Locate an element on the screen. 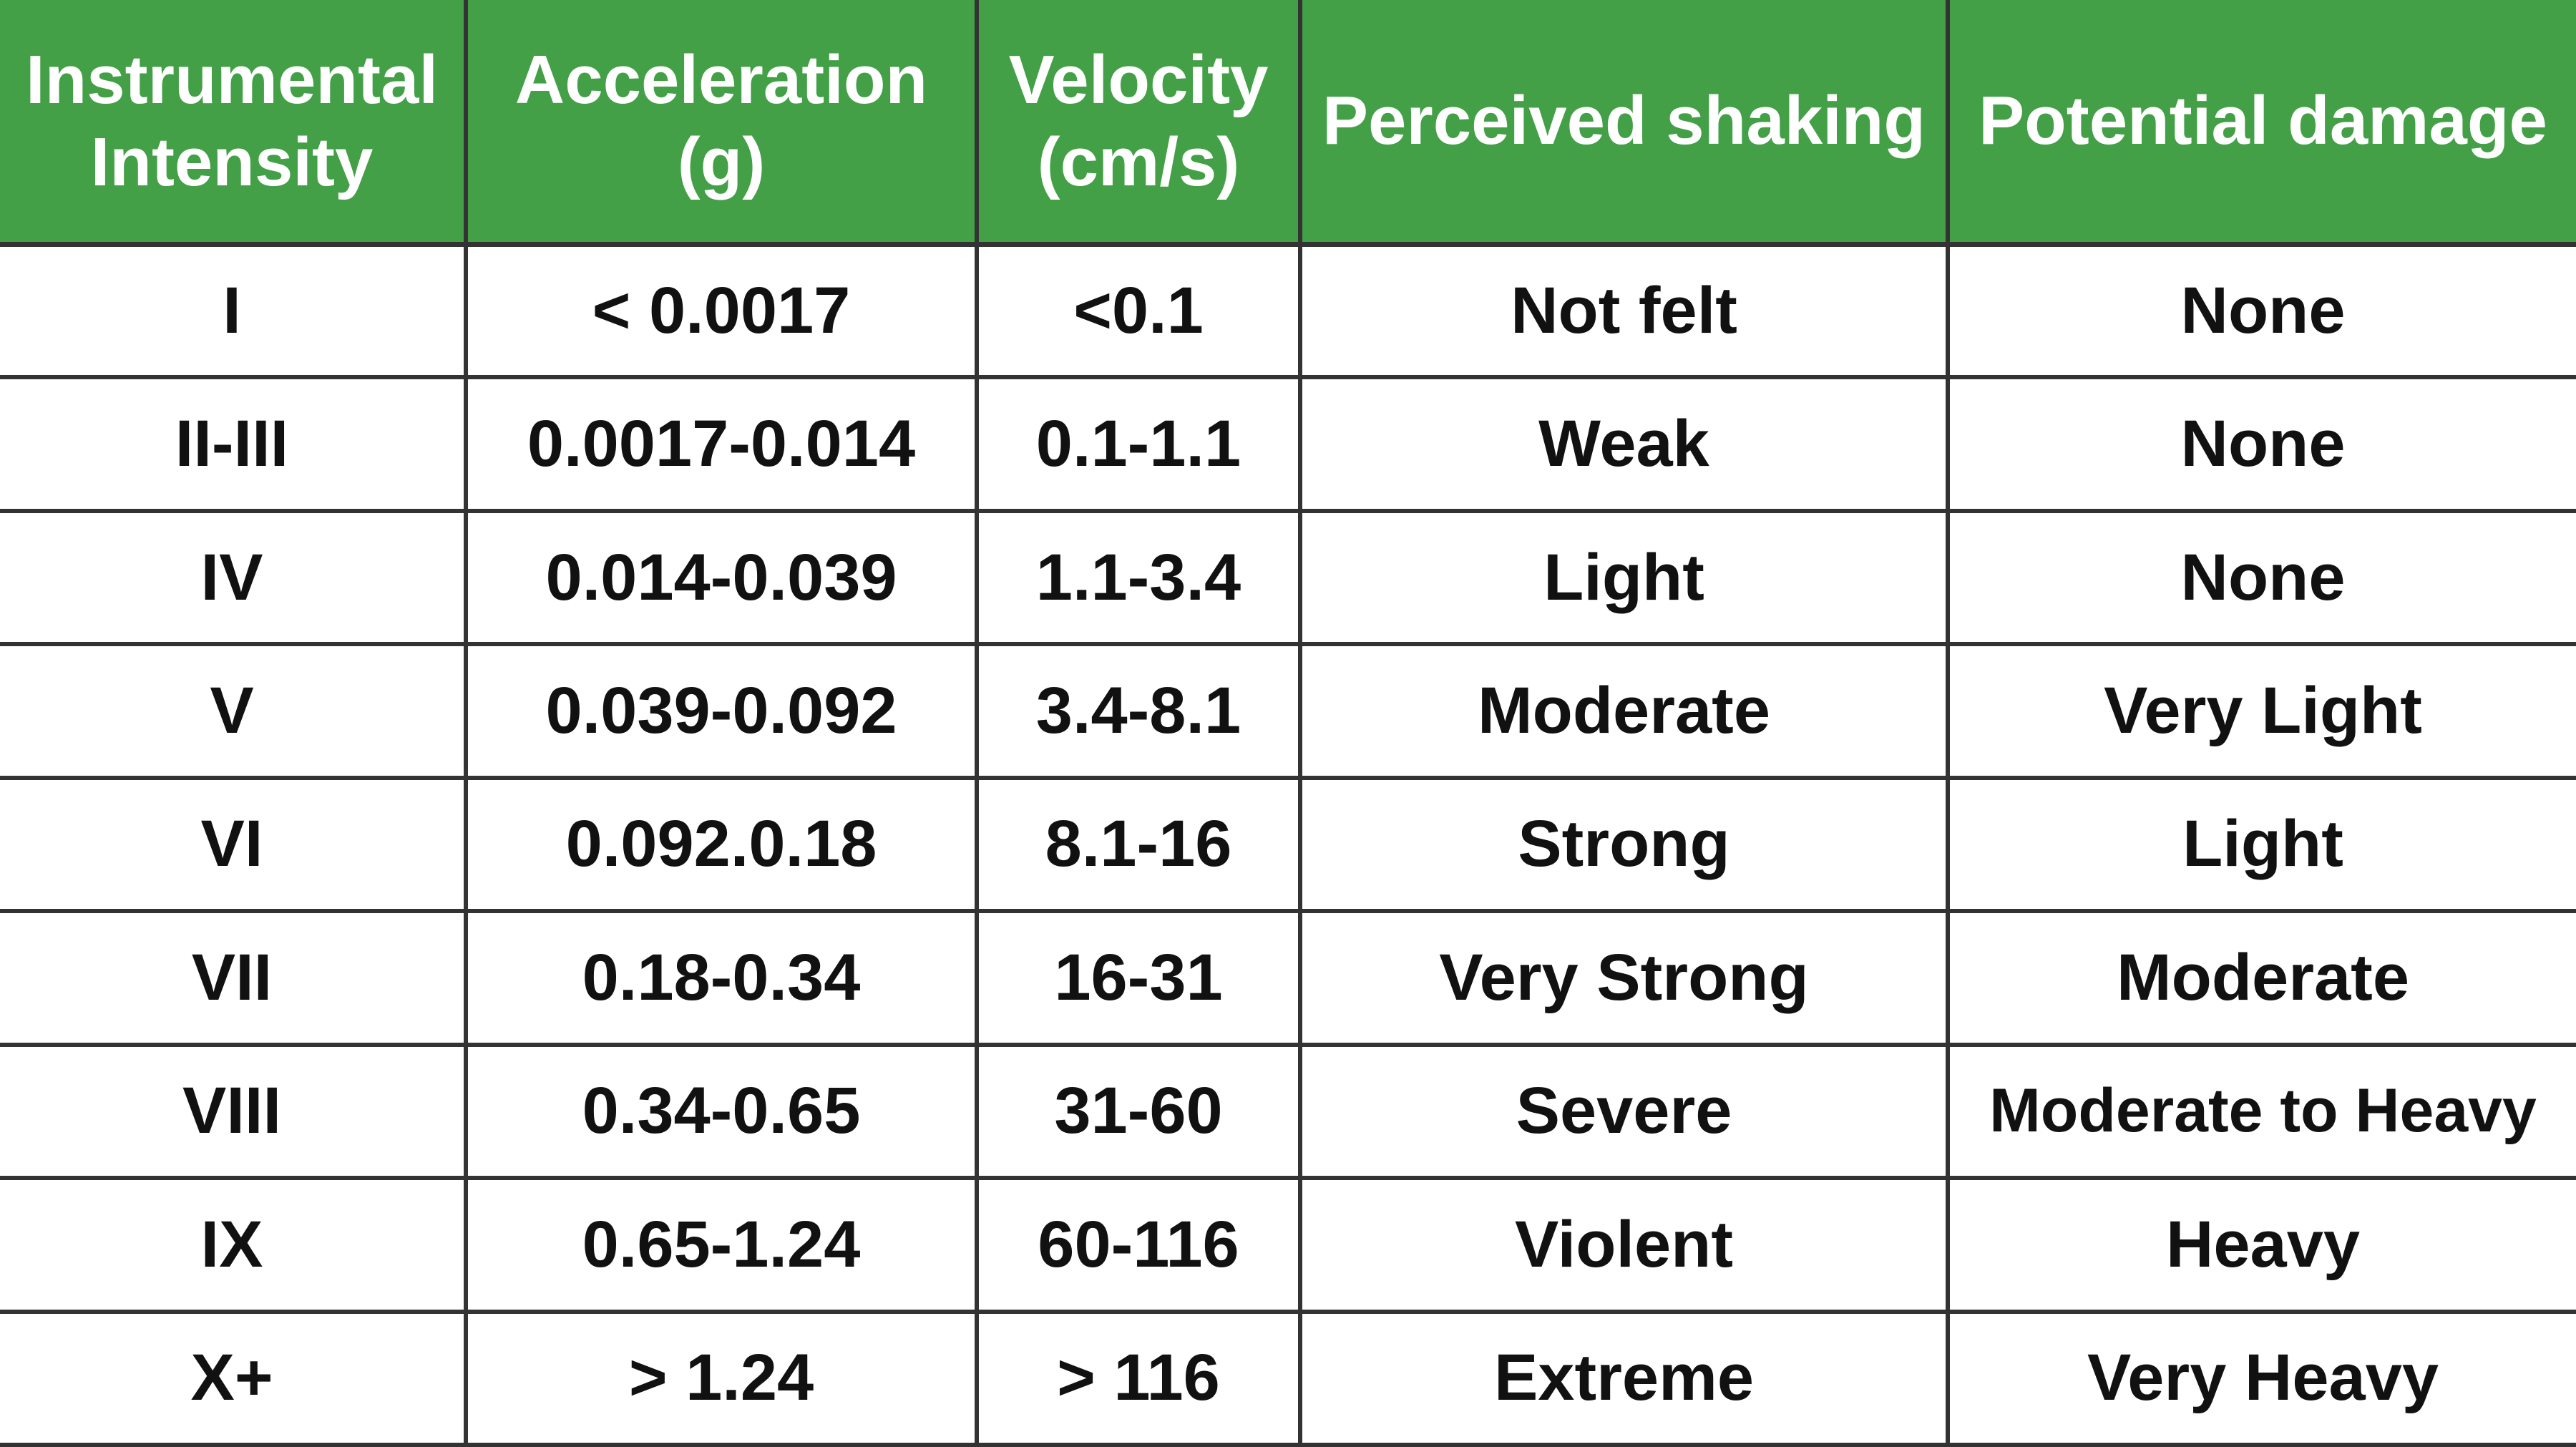 The height and width of the screenshot is (1447, 2576). table-row: IX 0.65-1.24 60-116 Violent Heavy is located at coordinates (1288, 1246).